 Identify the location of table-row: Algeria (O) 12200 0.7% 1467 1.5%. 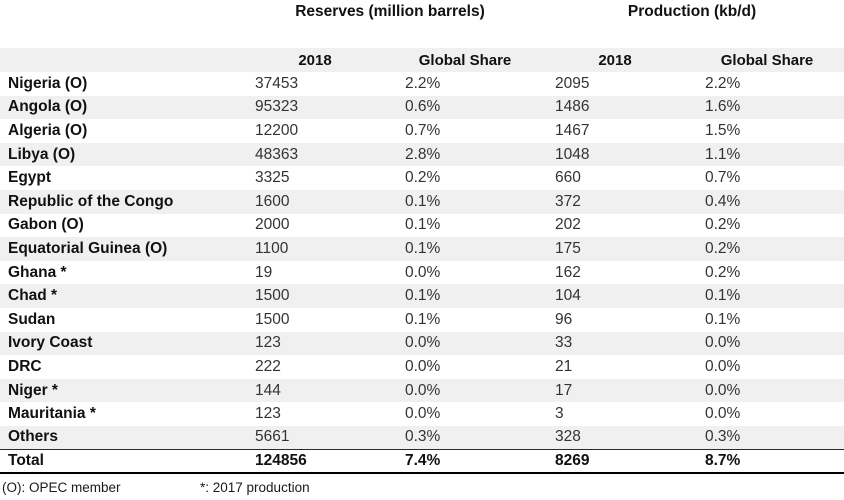
(422, 131).